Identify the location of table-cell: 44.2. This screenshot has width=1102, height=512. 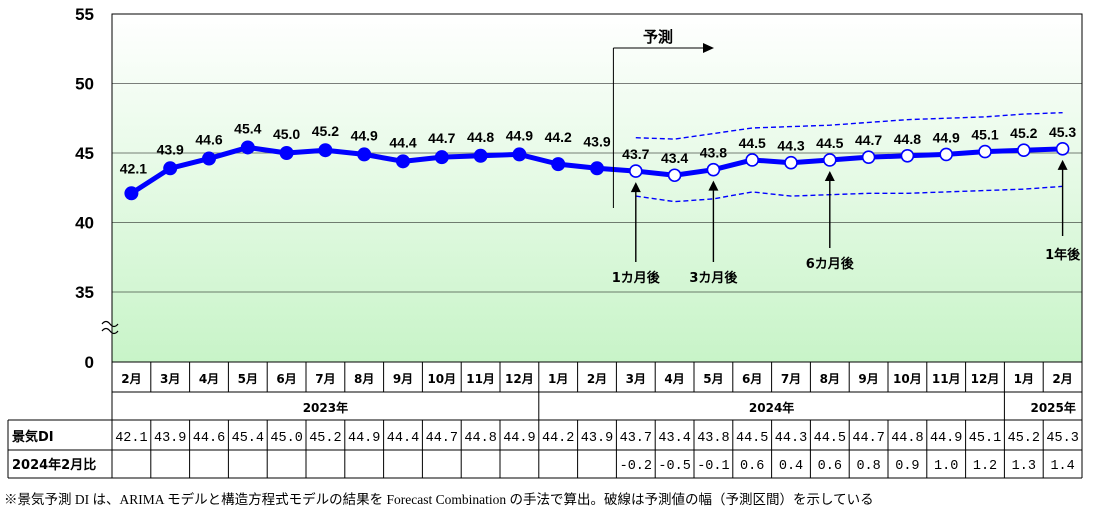
(558, 438).